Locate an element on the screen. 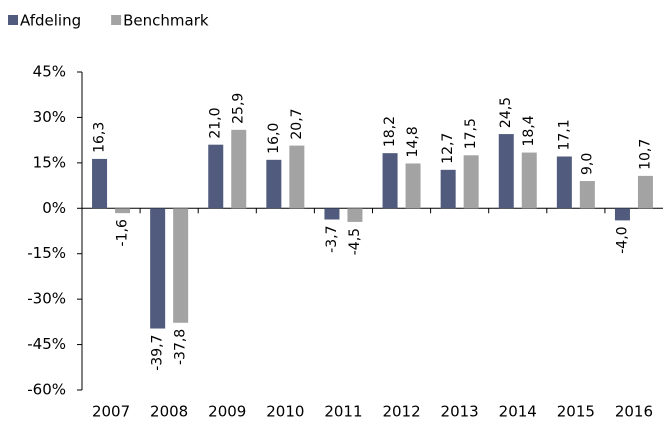 Image resolution: width=663 pixels, height=423 pixels. x-tick-label: 2008 is located at coordinates (169, 412).